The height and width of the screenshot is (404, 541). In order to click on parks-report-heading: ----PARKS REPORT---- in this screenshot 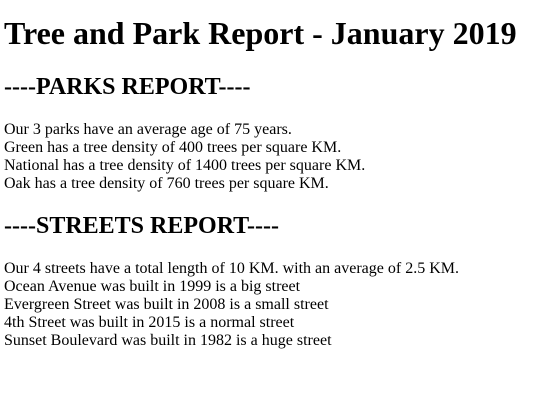, I will do `click(127, 87)`.